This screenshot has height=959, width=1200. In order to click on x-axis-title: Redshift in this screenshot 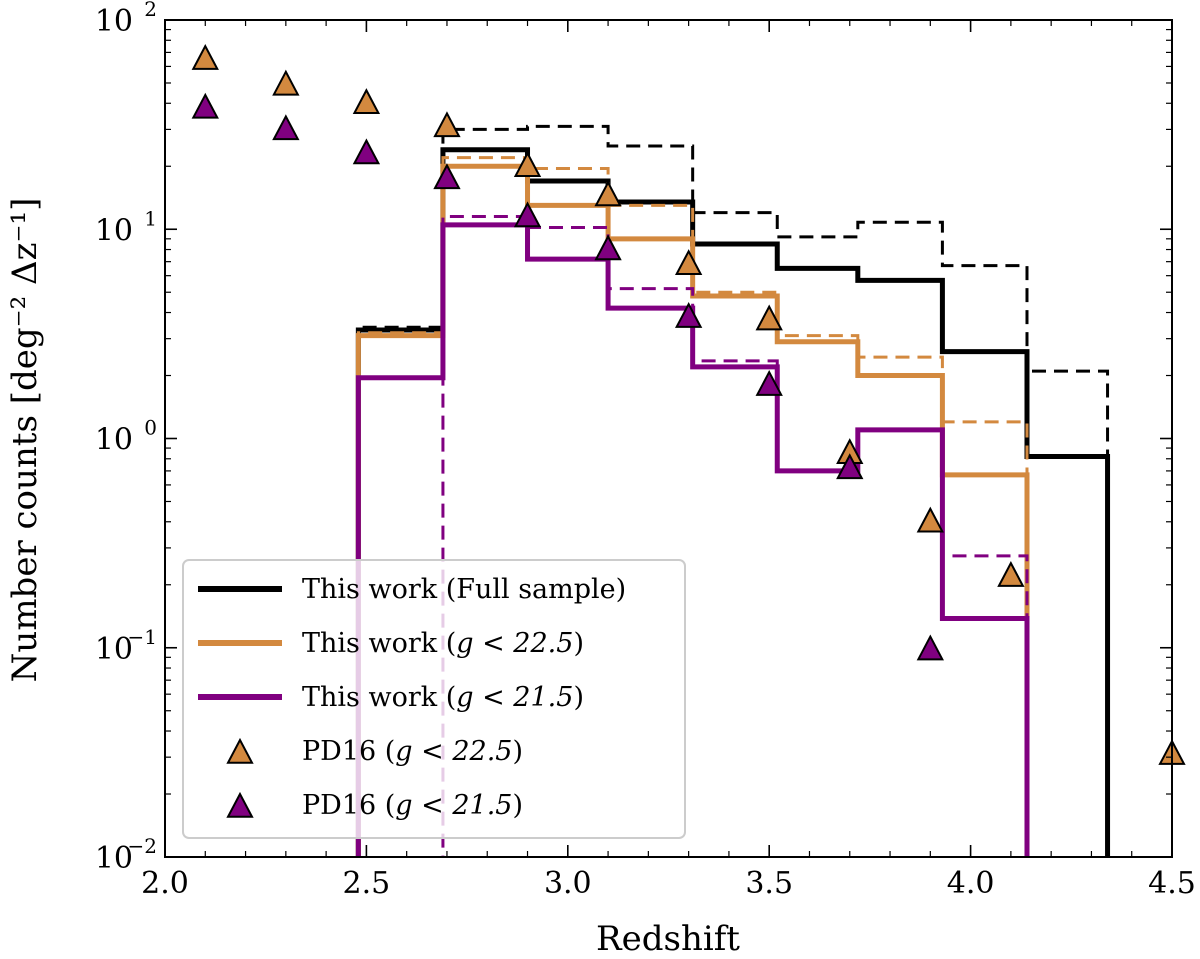, I will do `click(668, 939)`.